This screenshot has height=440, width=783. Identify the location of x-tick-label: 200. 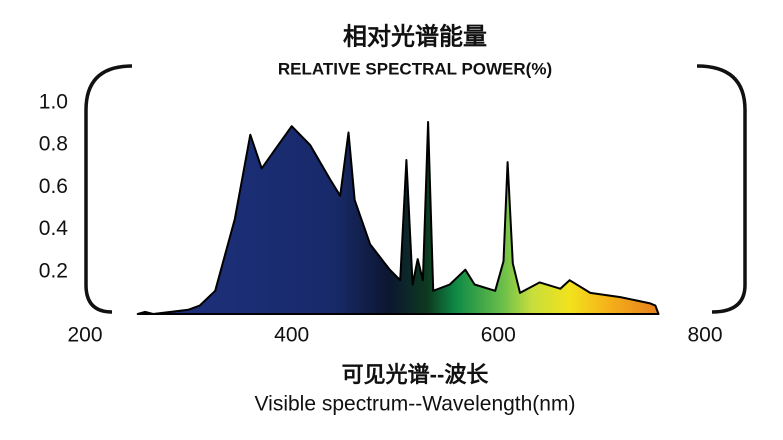
(84, 335).